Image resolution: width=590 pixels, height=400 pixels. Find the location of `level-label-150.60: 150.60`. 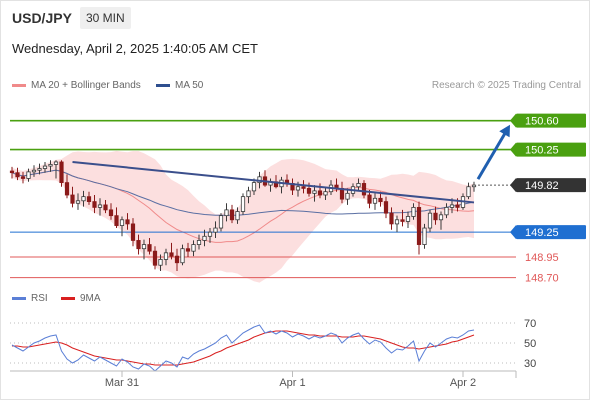

level-label-150.60: 150.60 is located at coordinates (542, 122).